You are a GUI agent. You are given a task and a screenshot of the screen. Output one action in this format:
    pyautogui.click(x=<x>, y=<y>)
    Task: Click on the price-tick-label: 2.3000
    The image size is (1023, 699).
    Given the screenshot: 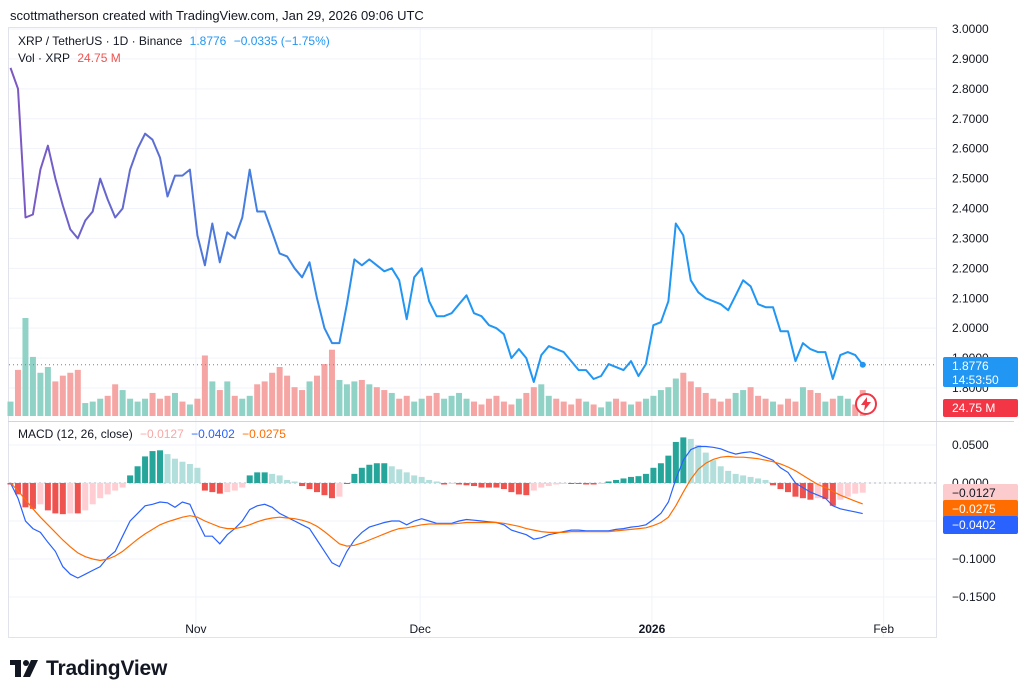 What is the action you would take?
    pyautogui.click(x=970, y=238)
    